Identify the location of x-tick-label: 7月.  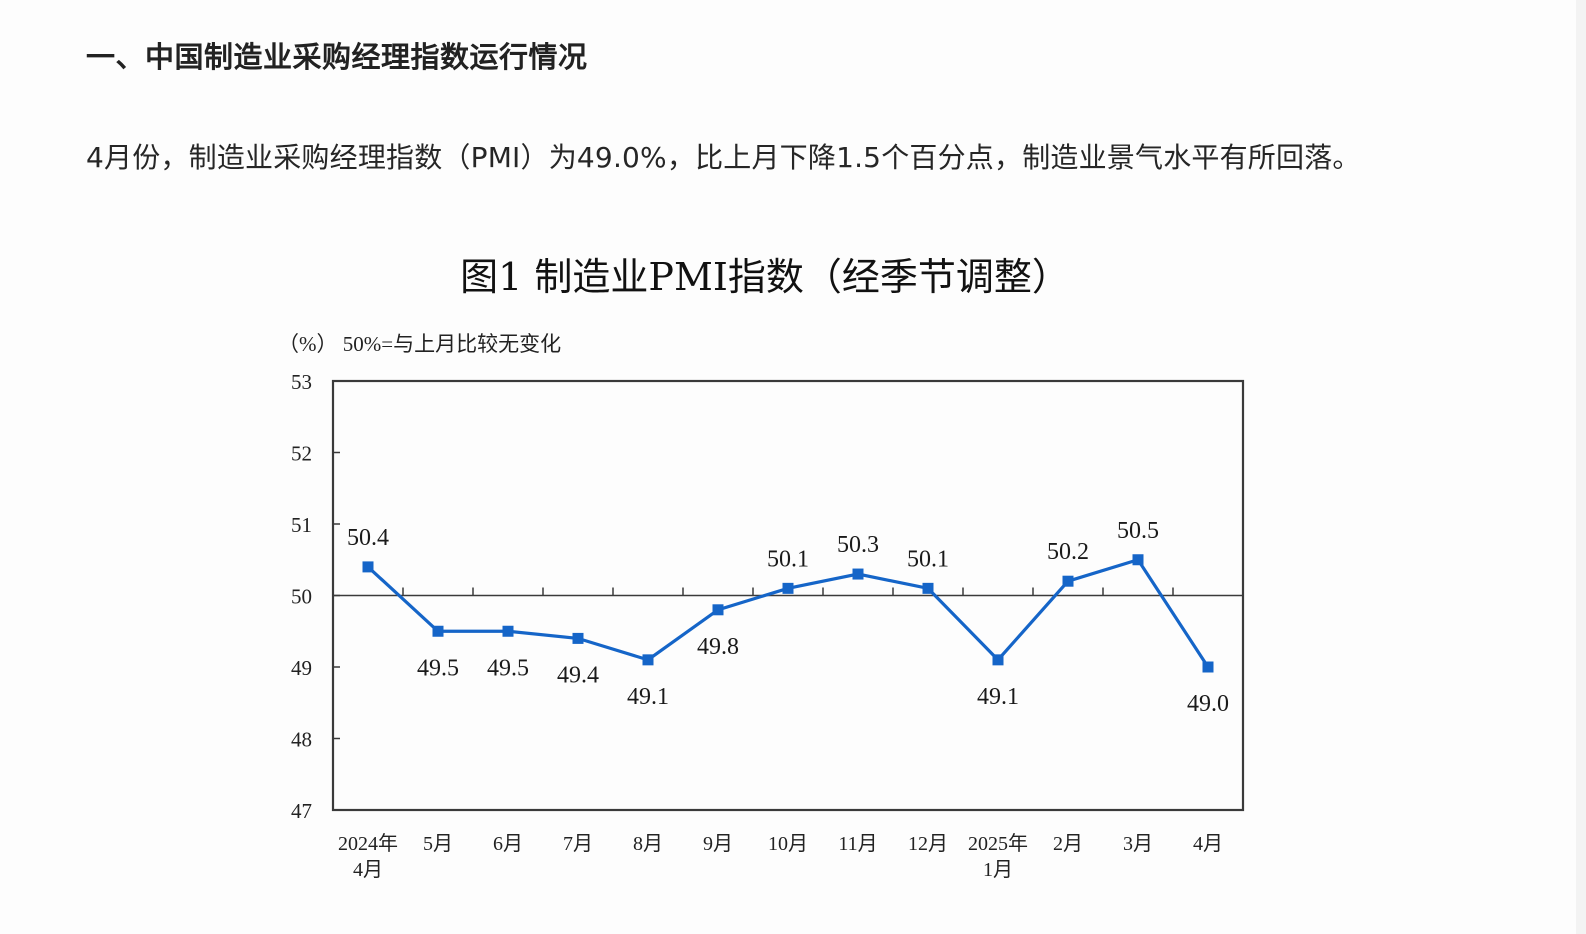
(578, 844).